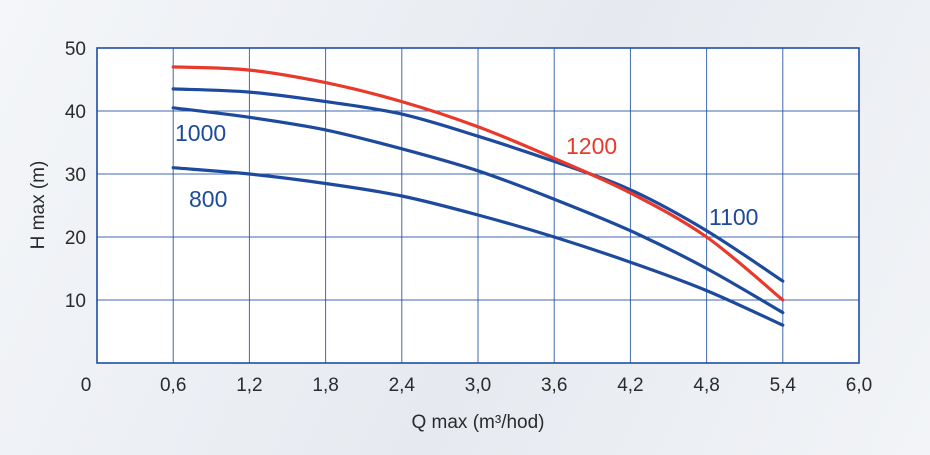 Image resolution: width=930 pixels, height=455 pixels. I want to click on x-tick-label: 0,6, so click(173, 385).